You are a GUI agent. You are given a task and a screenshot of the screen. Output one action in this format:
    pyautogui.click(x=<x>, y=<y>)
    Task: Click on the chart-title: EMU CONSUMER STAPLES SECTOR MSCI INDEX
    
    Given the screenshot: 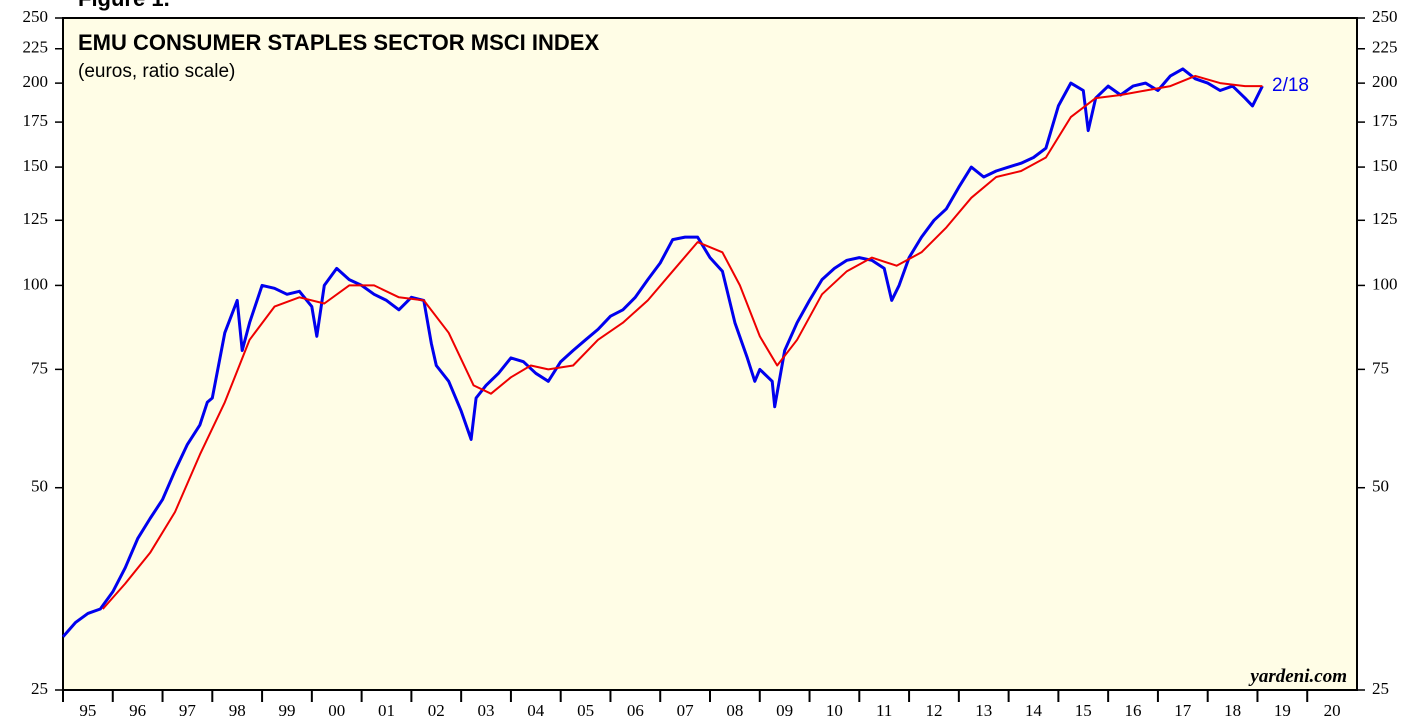 What is the action you would take?
    pyautogui.click(x=338, y=42)
    